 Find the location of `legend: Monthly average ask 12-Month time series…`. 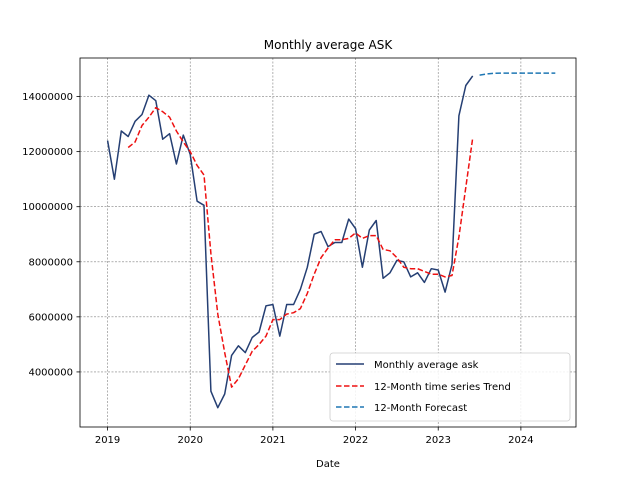

legend: Monthly average ask 12-Month time series… is located at coordinates (450, 387).